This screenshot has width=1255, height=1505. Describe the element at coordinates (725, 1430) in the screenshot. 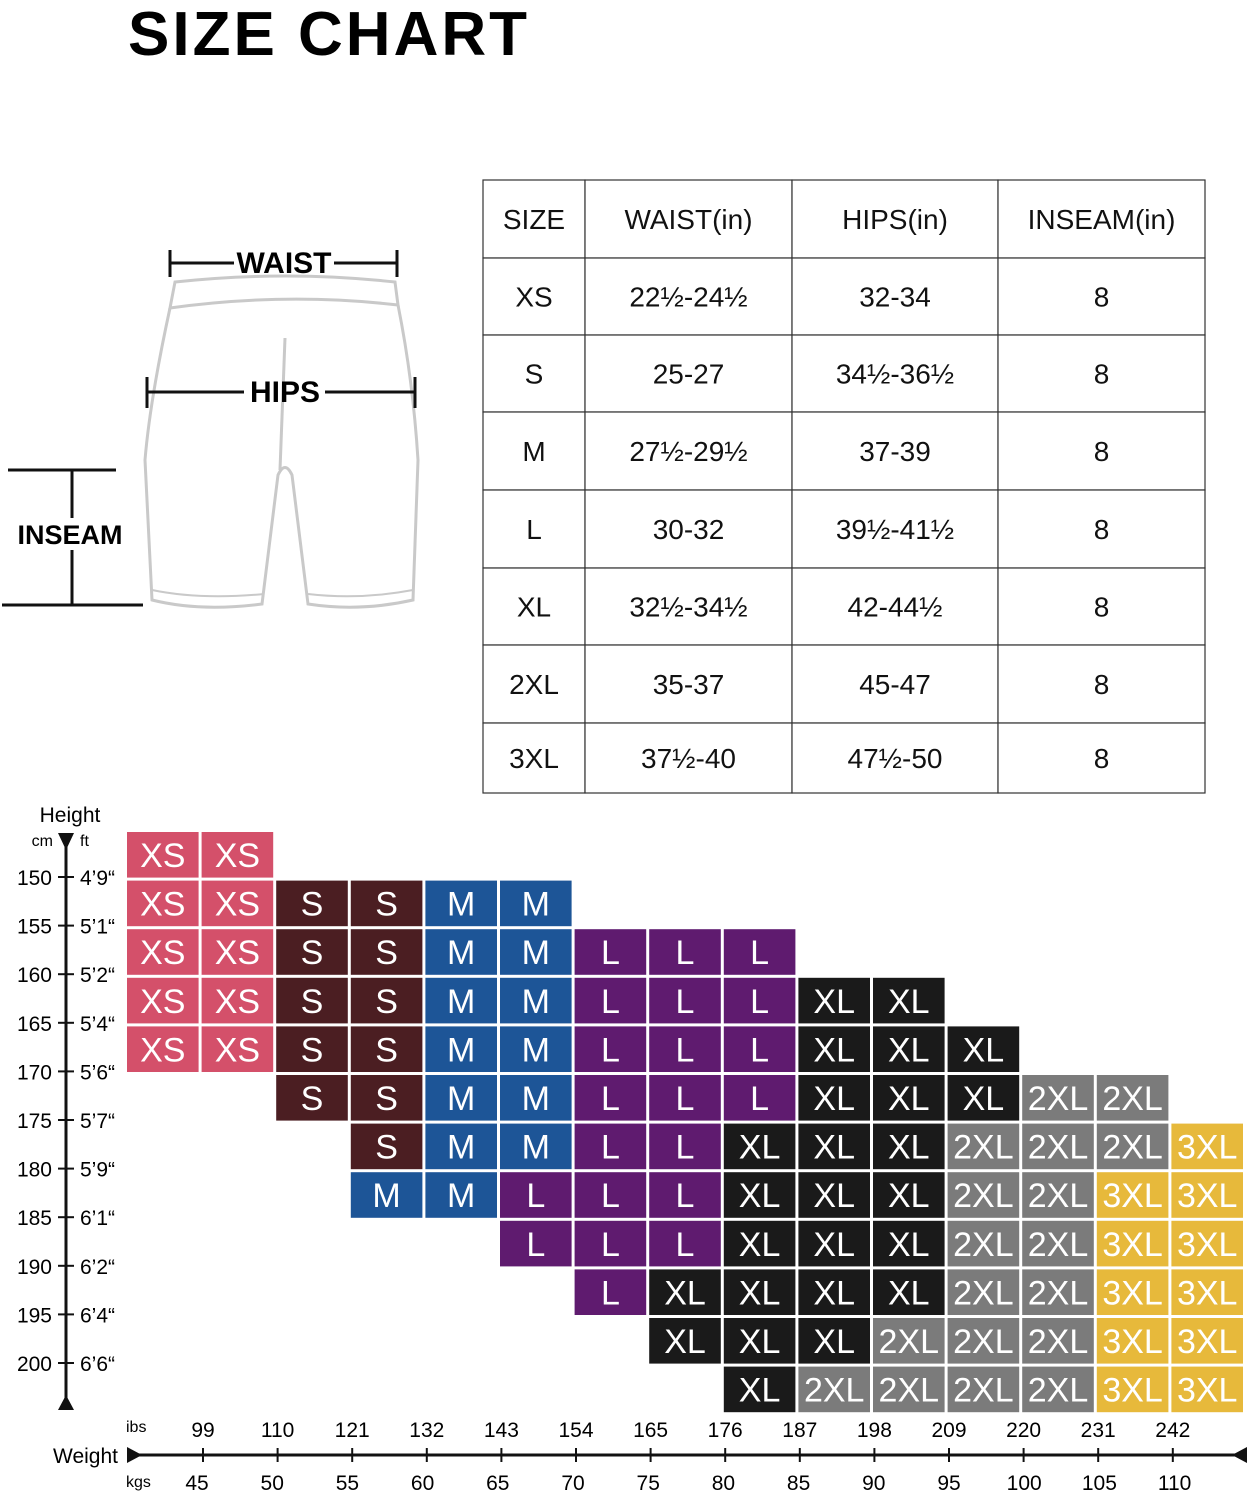

I see `lbs-label: 176` at that location.